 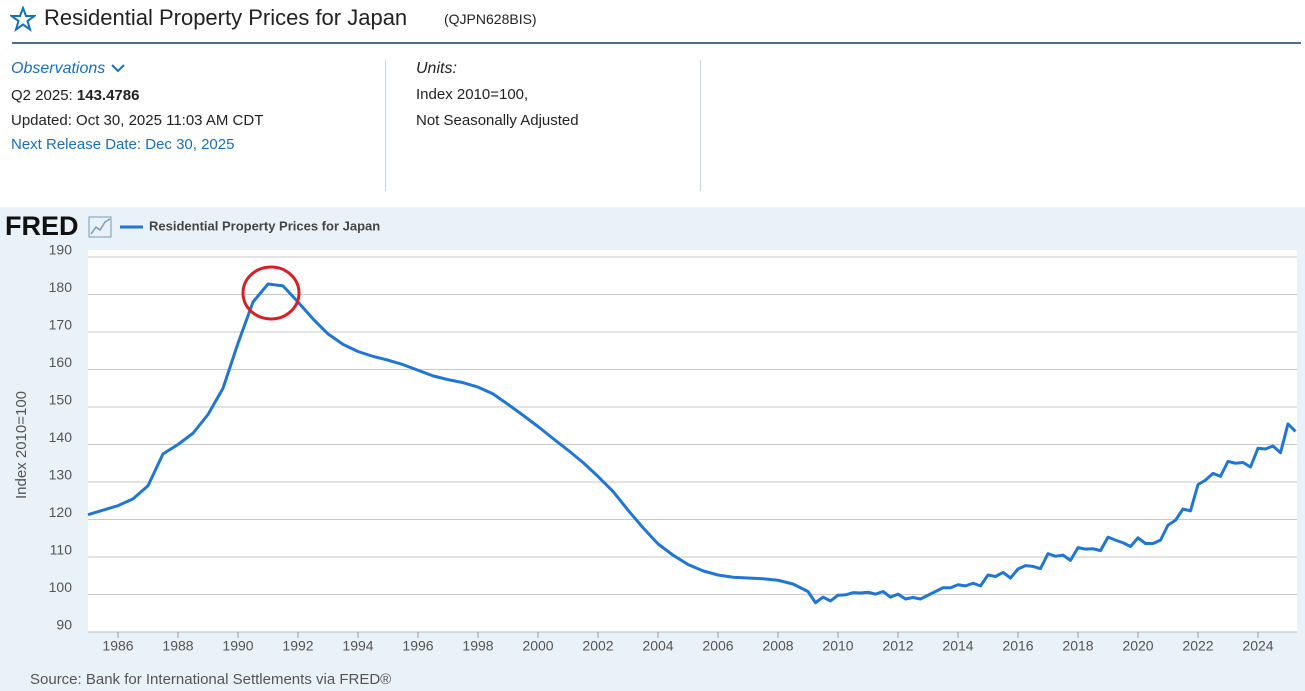 What do you see at coordinates (100, 227) in the screenshot?
I see `chart-icon` at bounding box center [100, 227].